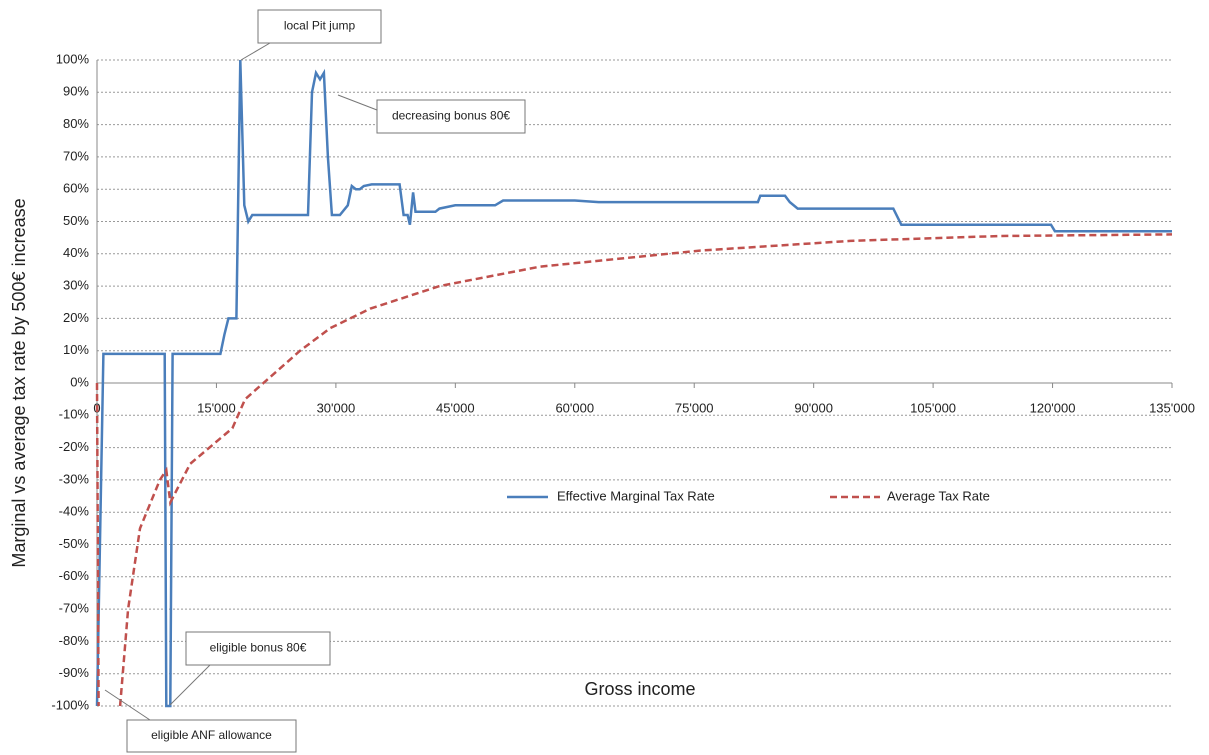 This screenshot has height=755, width=1209. What do you see at coordinates (76, 123) in the screenshot?
I see `y-tick-label: 80%` at bounding box center [76, 123].